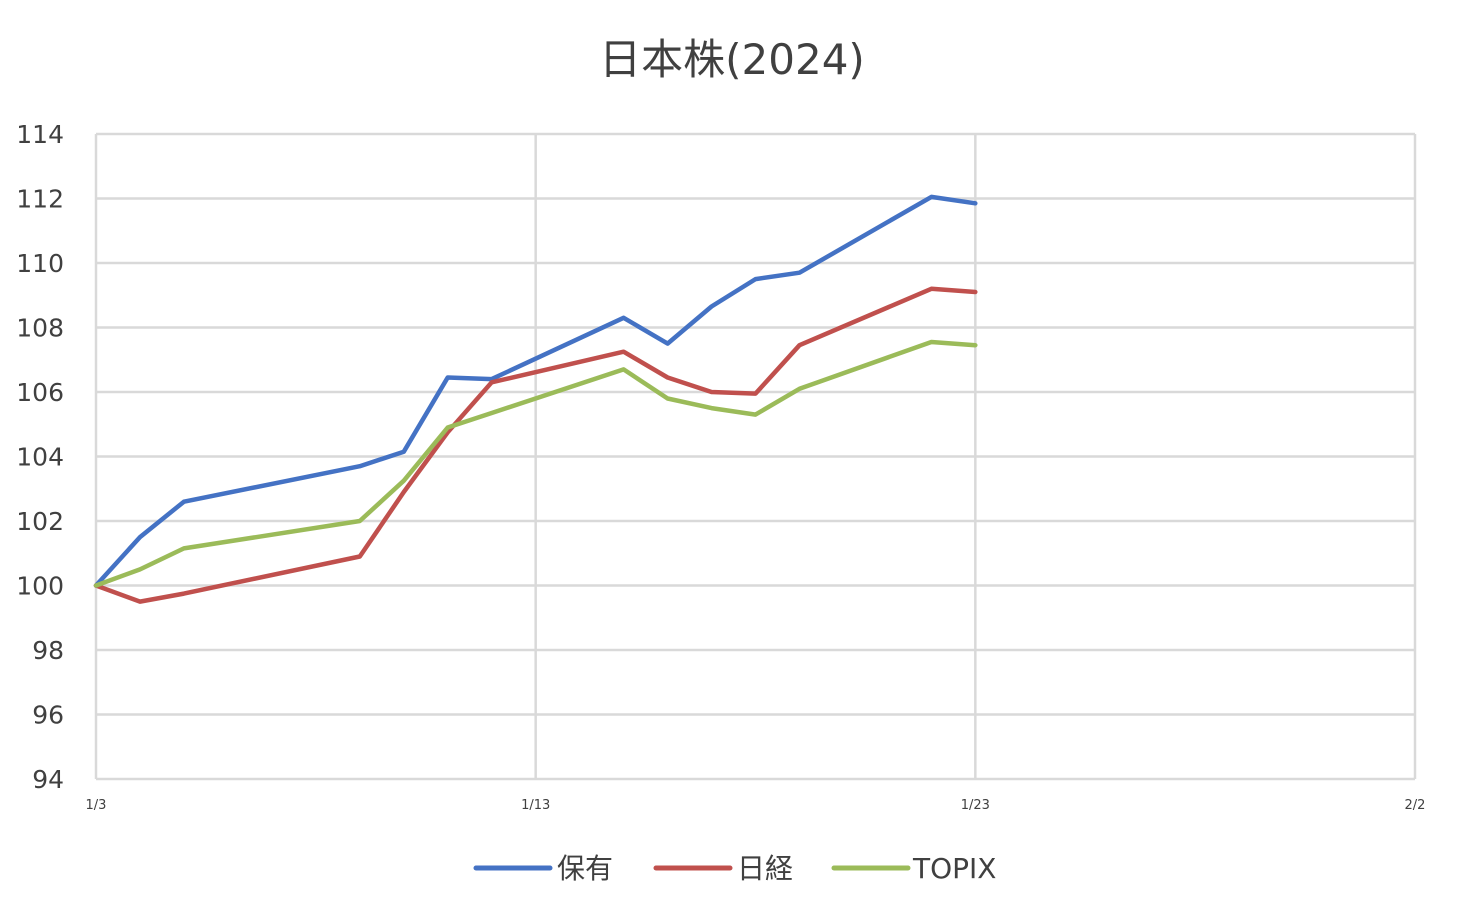 The height and width of the screenshot is (918, 1464). What do you see at coordinates (954, 868) in the screenshot?
I see `legend-label: TOPIX` at bounding box center [954, 868].